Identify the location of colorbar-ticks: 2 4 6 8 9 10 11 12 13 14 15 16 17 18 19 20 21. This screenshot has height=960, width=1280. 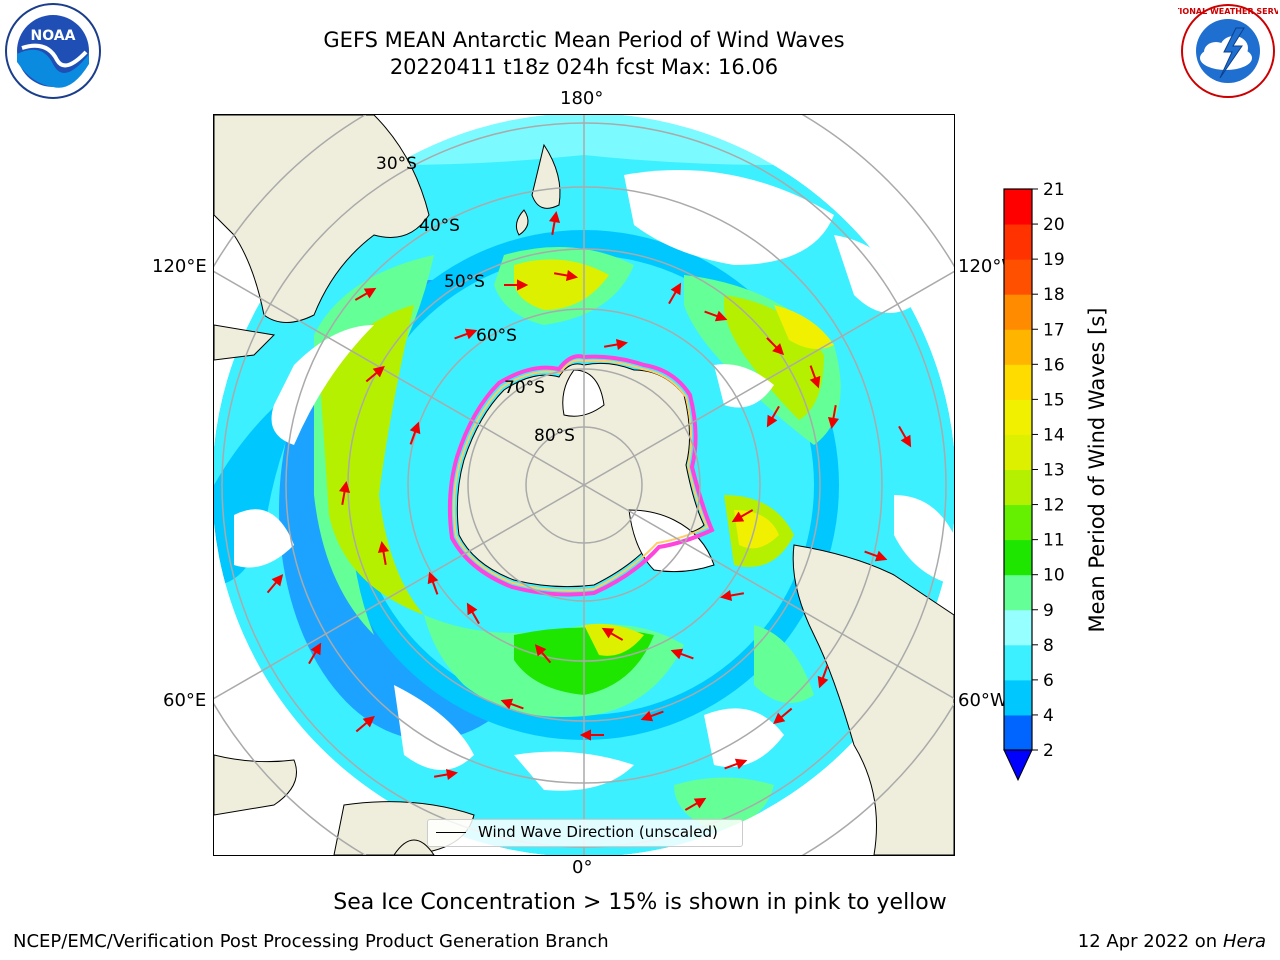
(1048, 470).